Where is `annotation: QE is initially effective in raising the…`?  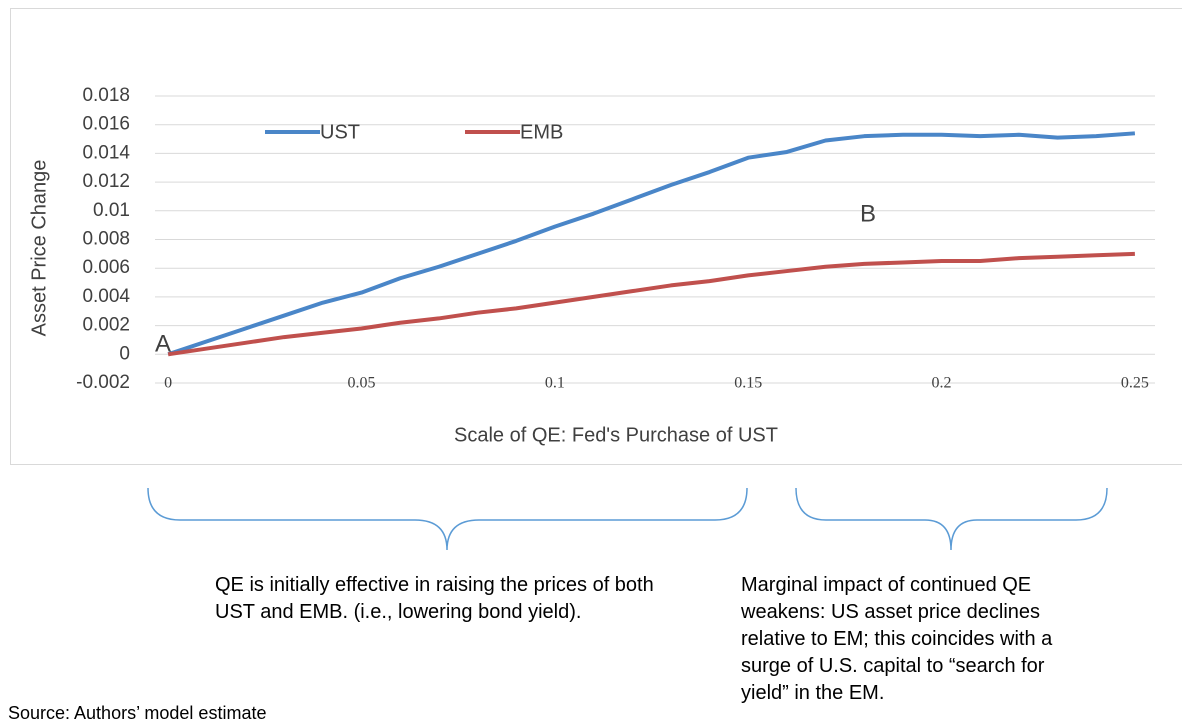 annotation: QE is initially effective in raising the… is located at coordinates (434, 598).